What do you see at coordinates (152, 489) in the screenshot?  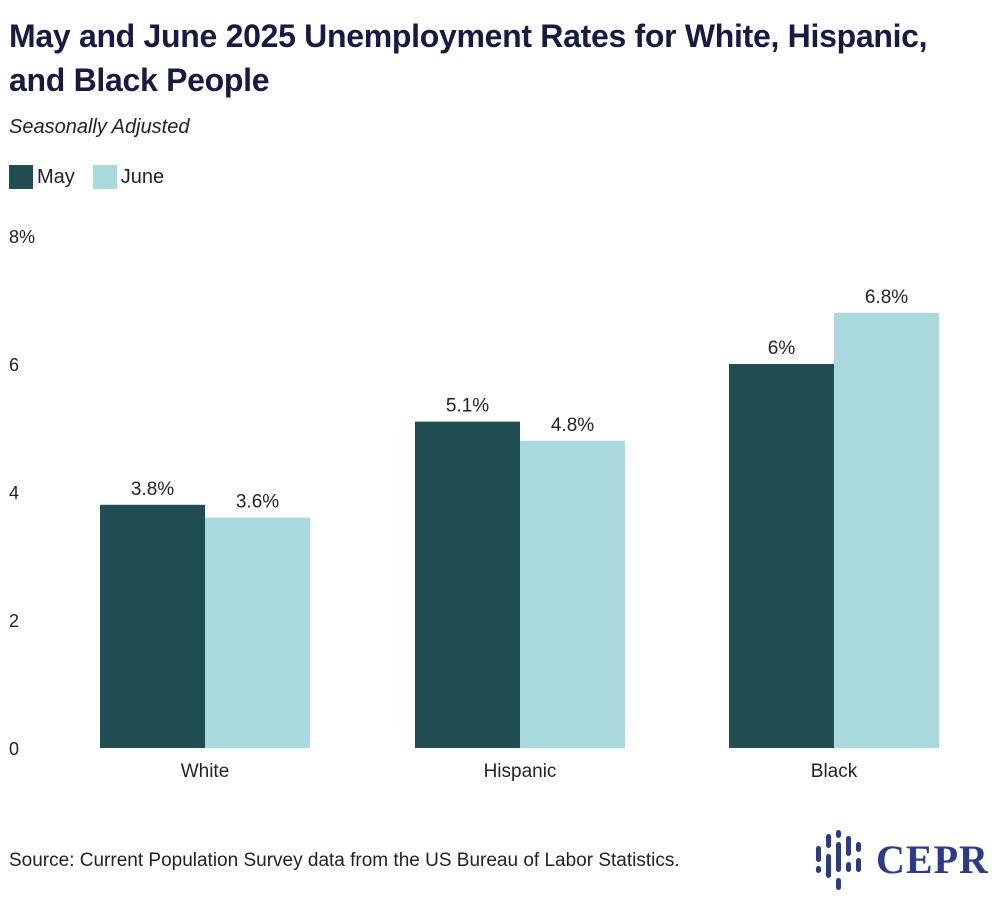 I see `data-label: 3.8%` at bounding box center [152, 489].